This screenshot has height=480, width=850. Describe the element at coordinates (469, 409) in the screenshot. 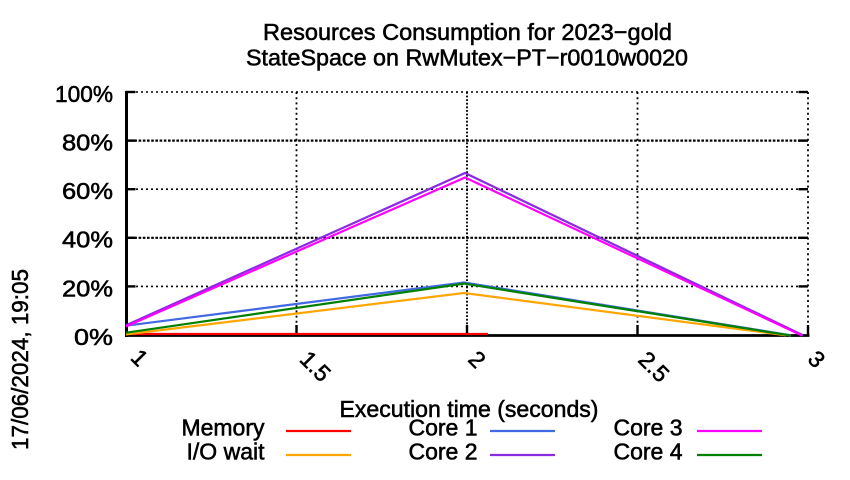

I see `svg-text: Execution time (seconds)` at that location.